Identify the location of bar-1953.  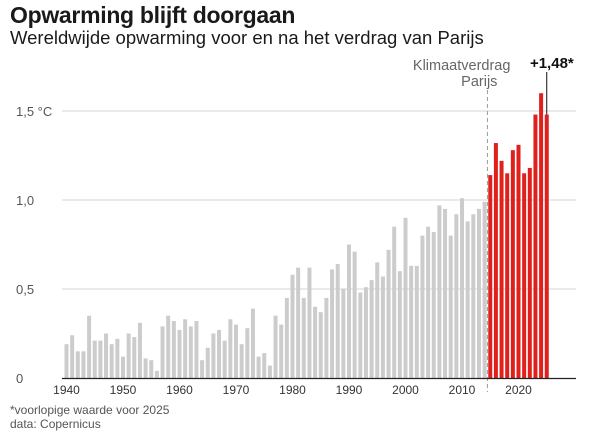
(139, 350).